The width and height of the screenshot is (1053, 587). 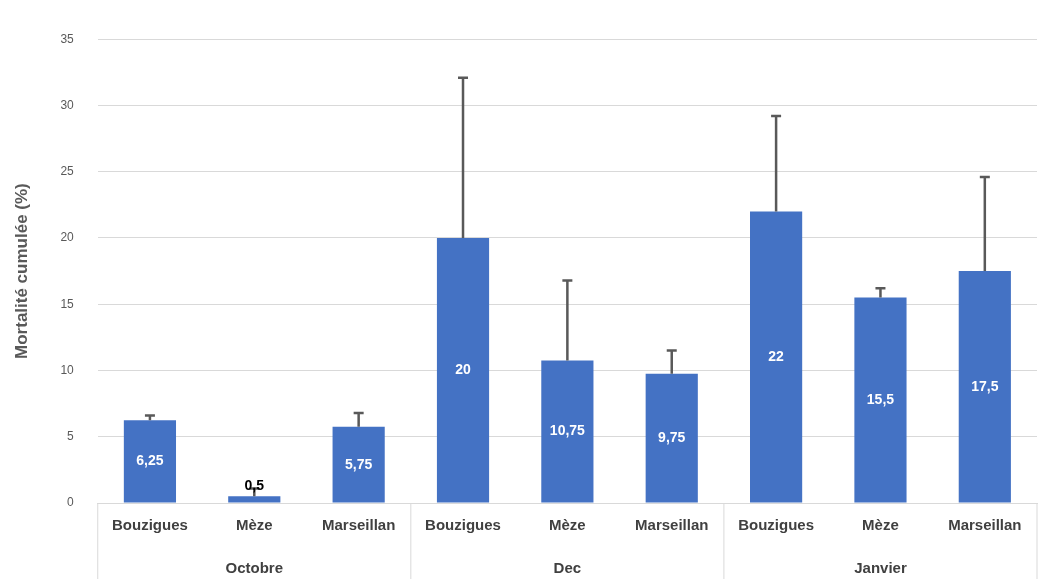 I want to click on text: Janvier, so click(x=880, y=567).